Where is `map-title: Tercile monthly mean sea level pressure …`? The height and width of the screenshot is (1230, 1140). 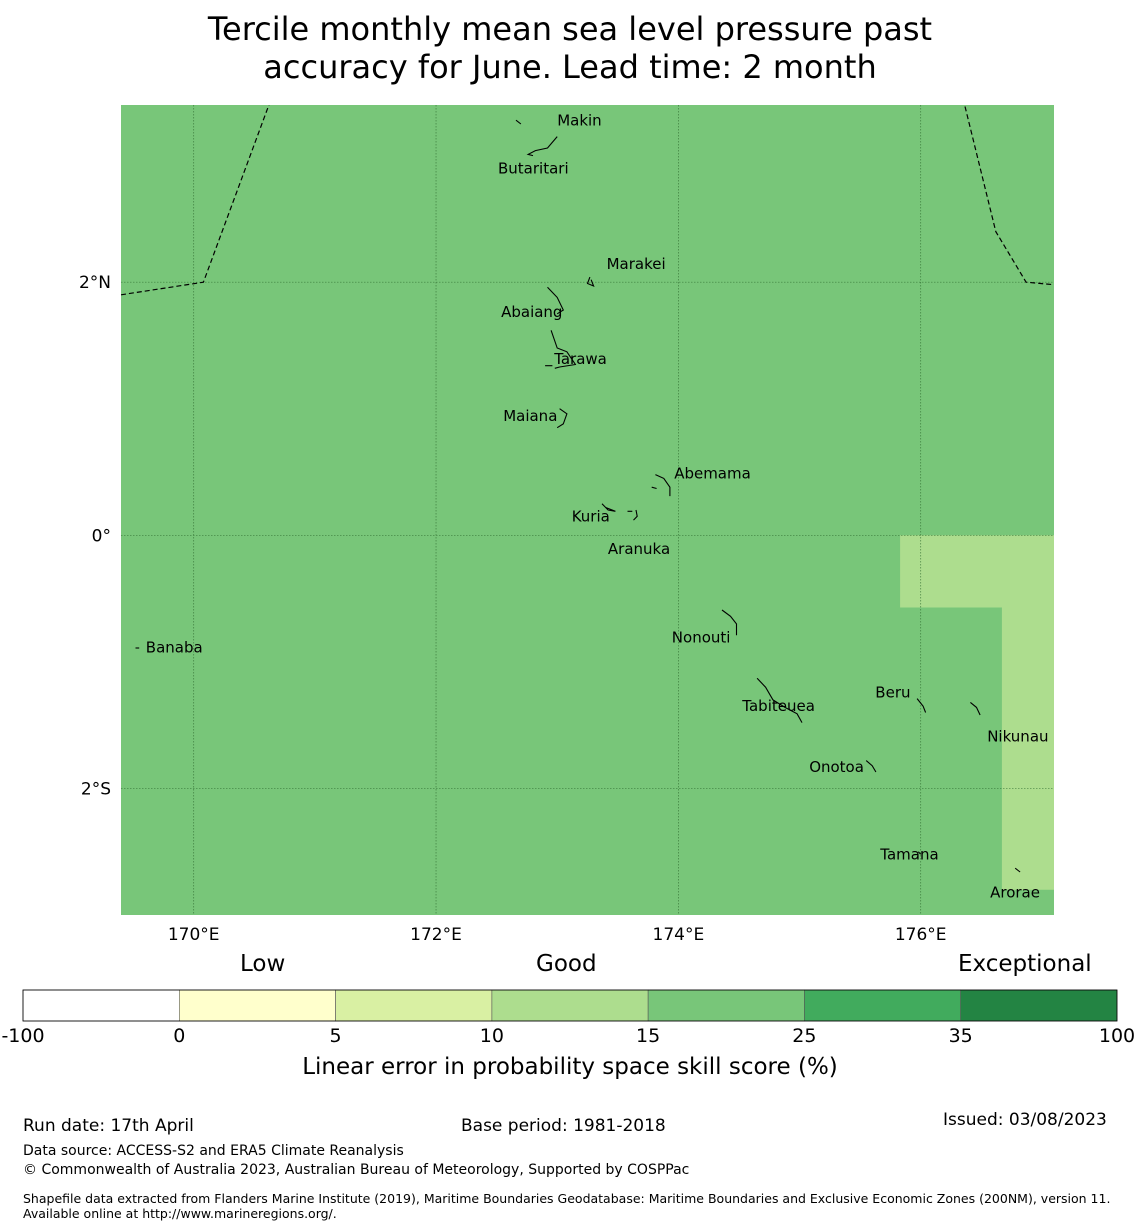 map-title: Tercile monthly mean sea level pressure … is located at coordinates (570, 48).